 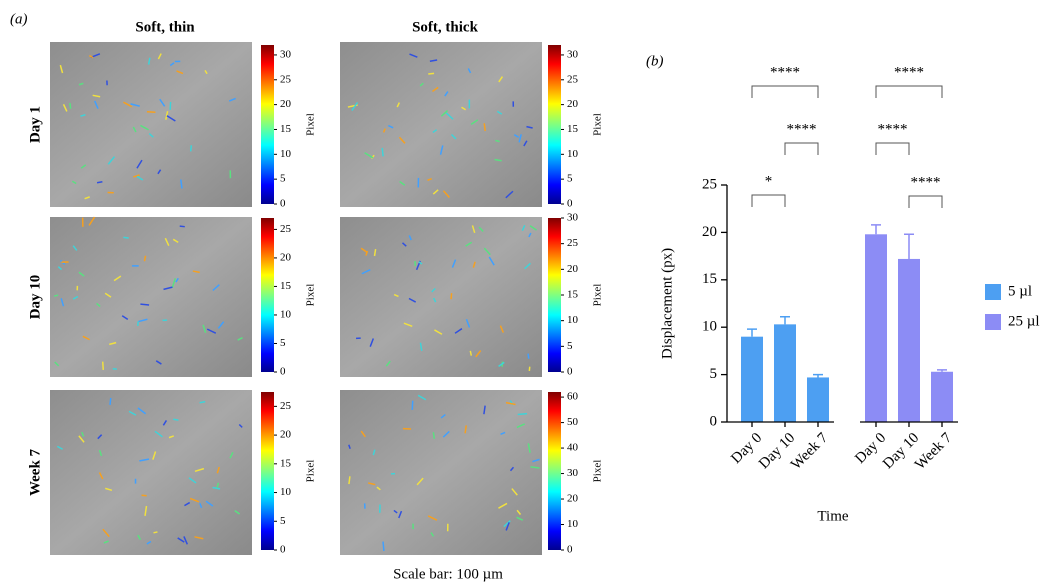 What do you see at coordinates (709, 279) in the screenshot?
I see `y-tick-label: 15` at bounding box center [709, 279].